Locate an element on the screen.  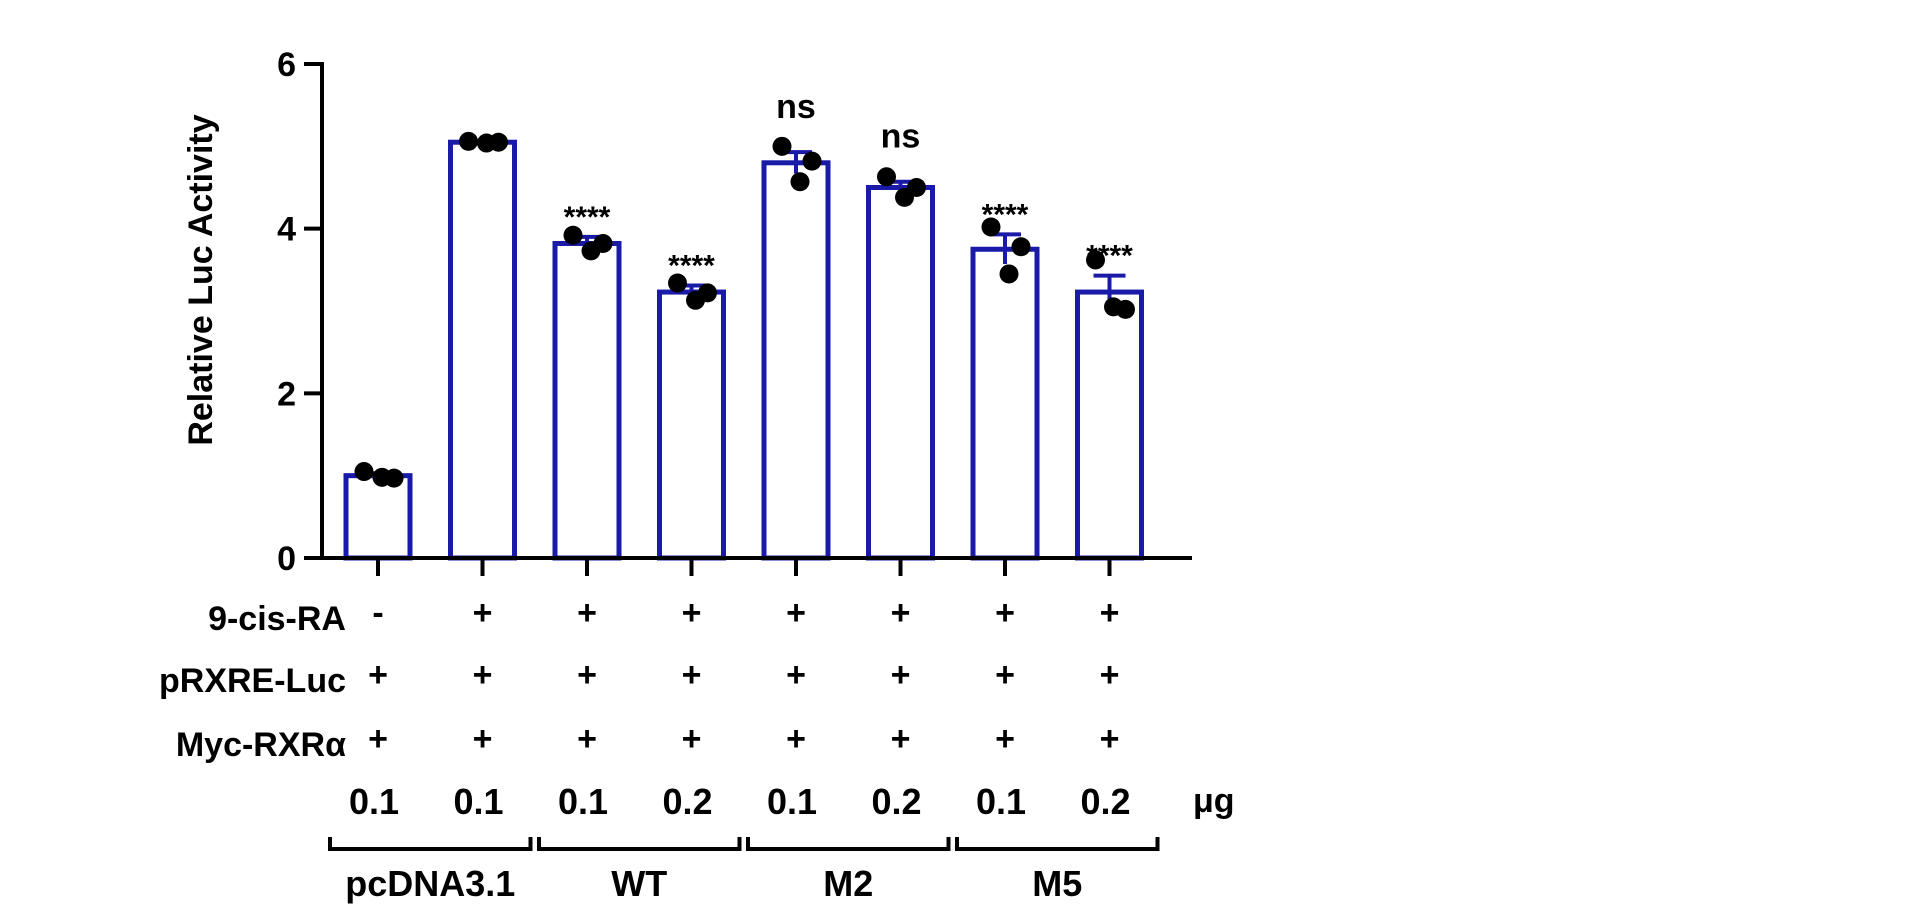
condition-value-1-6: + is located at coordinates (901, 613).